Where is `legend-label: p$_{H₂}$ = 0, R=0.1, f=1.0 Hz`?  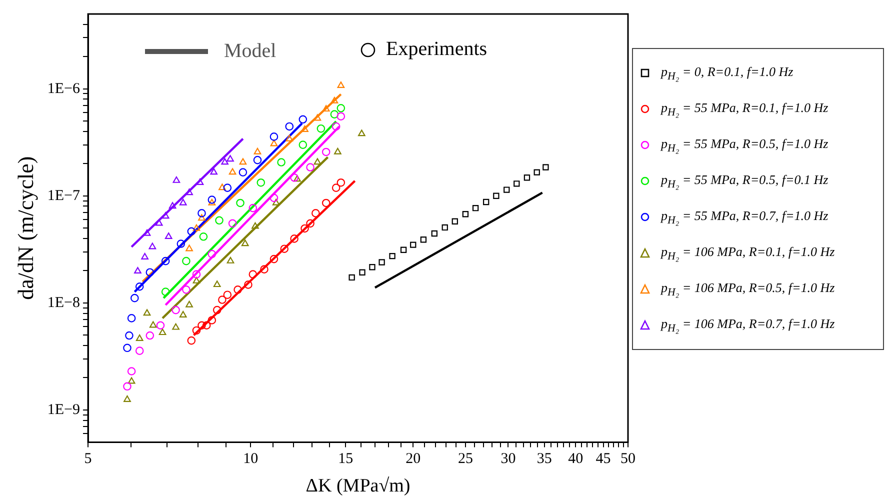
legend-label: p$_{H₂}$ = 0, R=0.1, f=1.0 Hz is located at coordinates (727, 73).